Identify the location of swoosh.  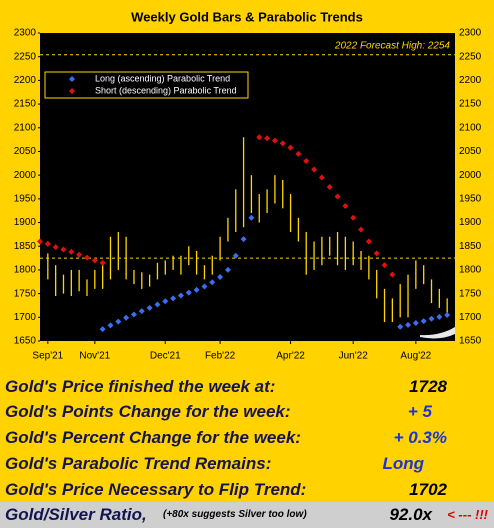
(437, 333).